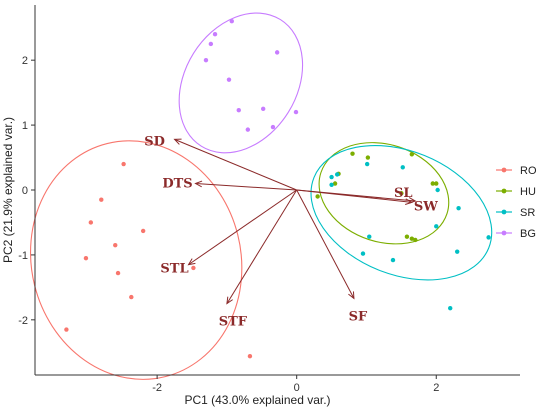 The height and width of the screenshot is (412, 550). I want to click on vector-sd, so click(235, 164).